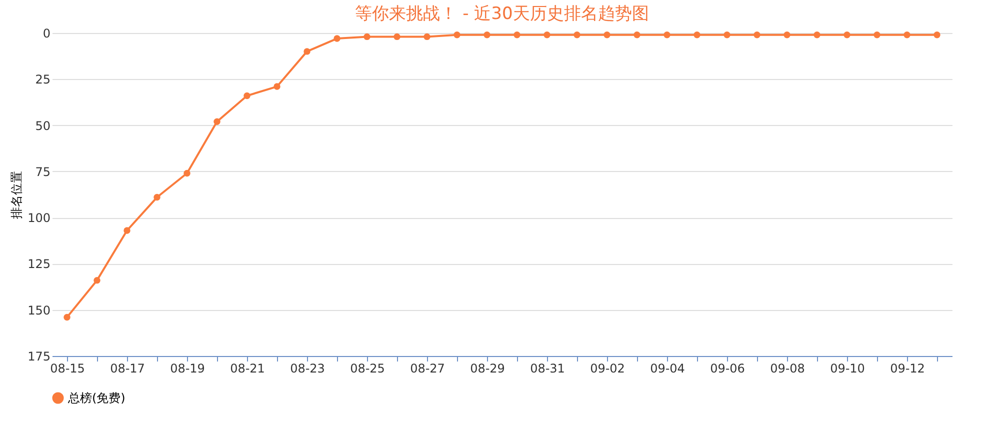 This screenshot has height=447, width=993. Describe the element at coordinates (42, 79) in the screenshot. I see `y-tick-label: 25` at that location.